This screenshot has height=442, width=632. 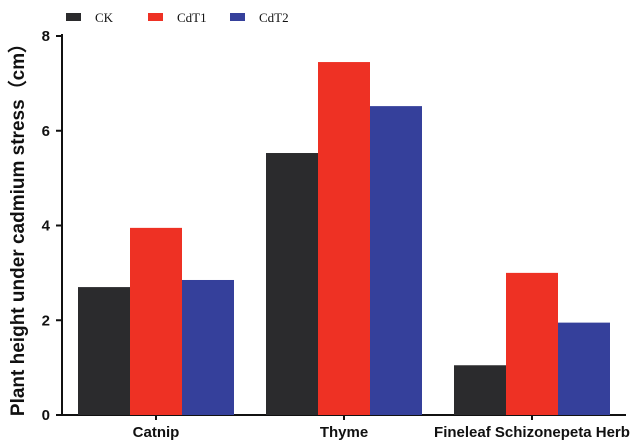 I want to click on legend-label-cdt1: CdT1, so click(x=192, y=17).